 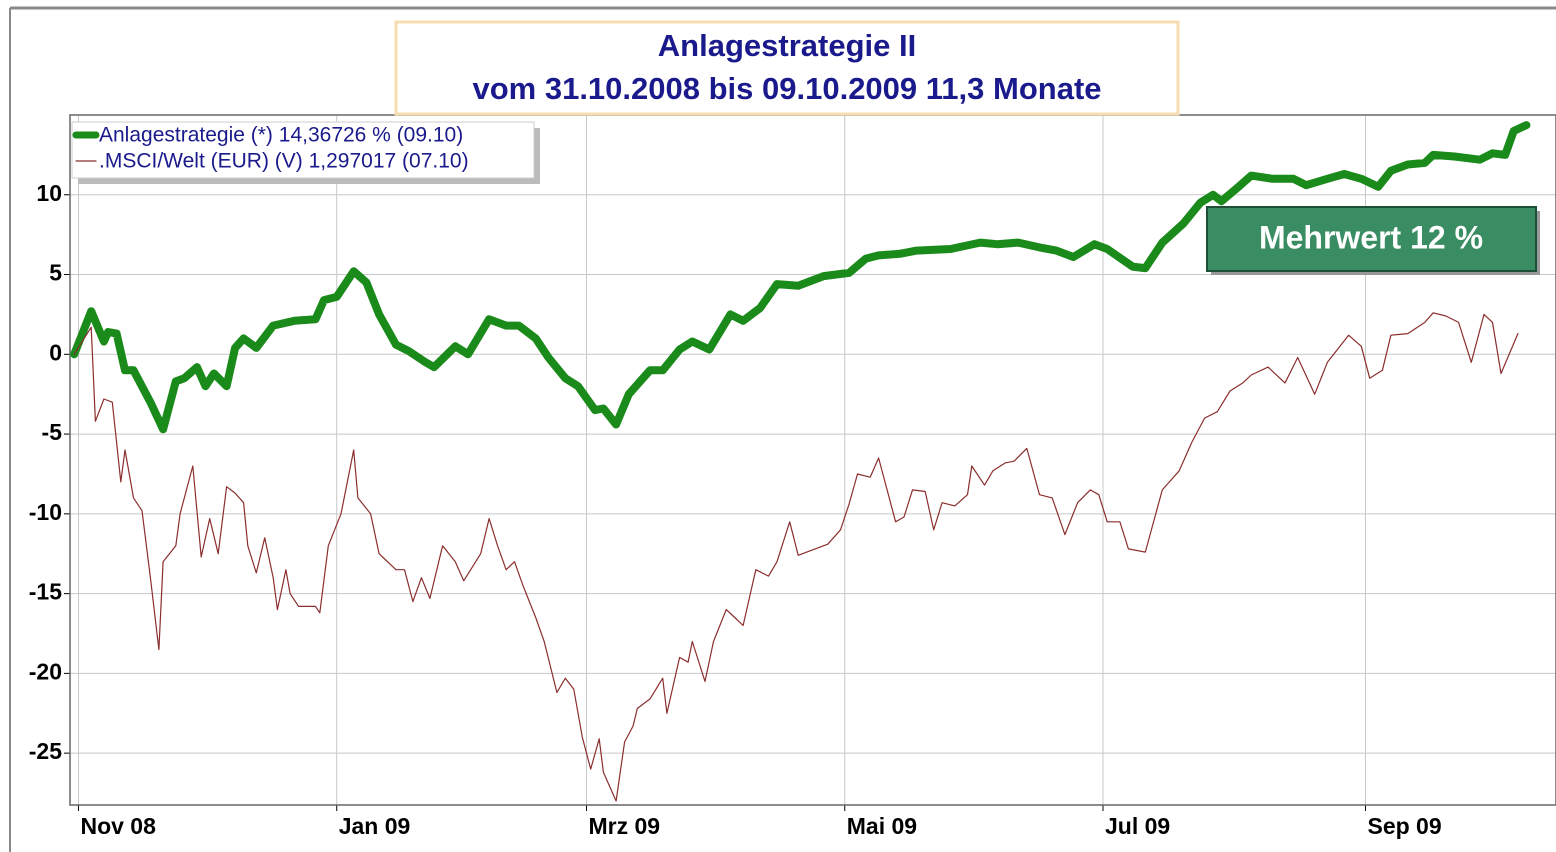 What do you see at coordinates (625, 826) in the screenshot?
I see `x-tick-label: Mrz 09` at bounding box center [625, 826].